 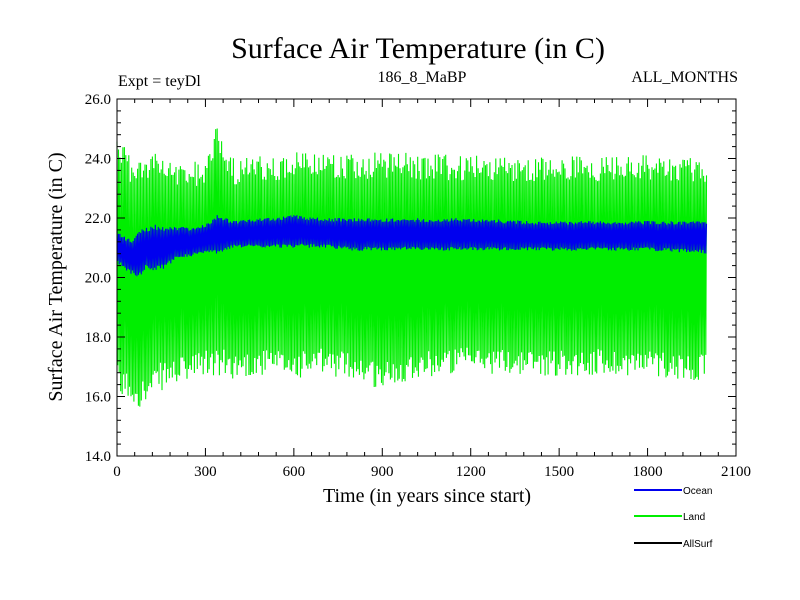 I want to click on y-tick-label: 14.0, so click(x=98, y=457).